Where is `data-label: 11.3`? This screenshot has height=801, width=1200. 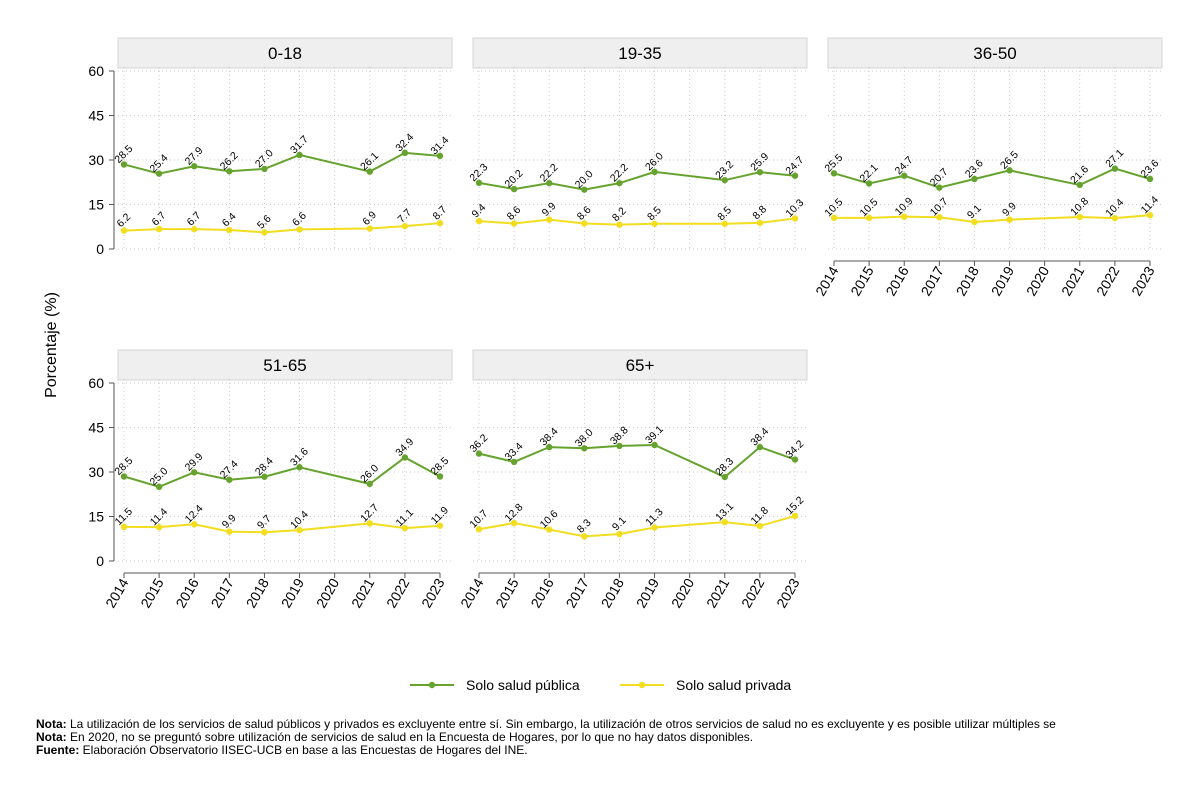 data-label: 11.3 is located at coordinates (654, 517).